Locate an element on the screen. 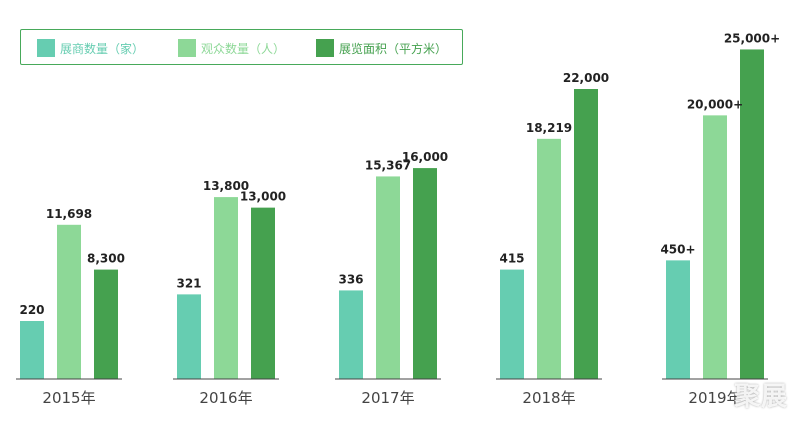 The image size is (800, 423). data-label-exhibitors-2: 336 is located at coordinates (350, 279).